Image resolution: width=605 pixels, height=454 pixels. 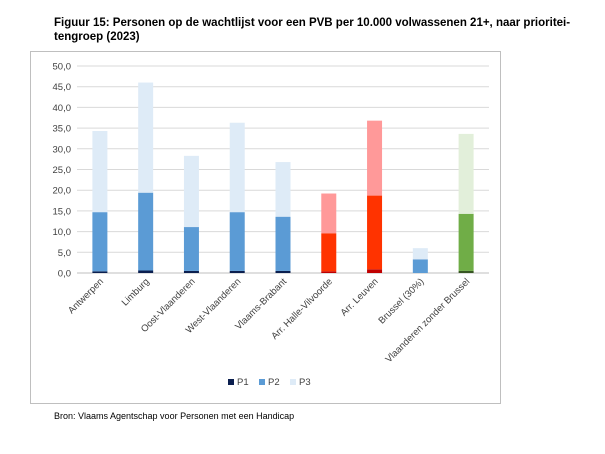 I want to click on legend-label-p1: P1, so click(x=243, y=382).